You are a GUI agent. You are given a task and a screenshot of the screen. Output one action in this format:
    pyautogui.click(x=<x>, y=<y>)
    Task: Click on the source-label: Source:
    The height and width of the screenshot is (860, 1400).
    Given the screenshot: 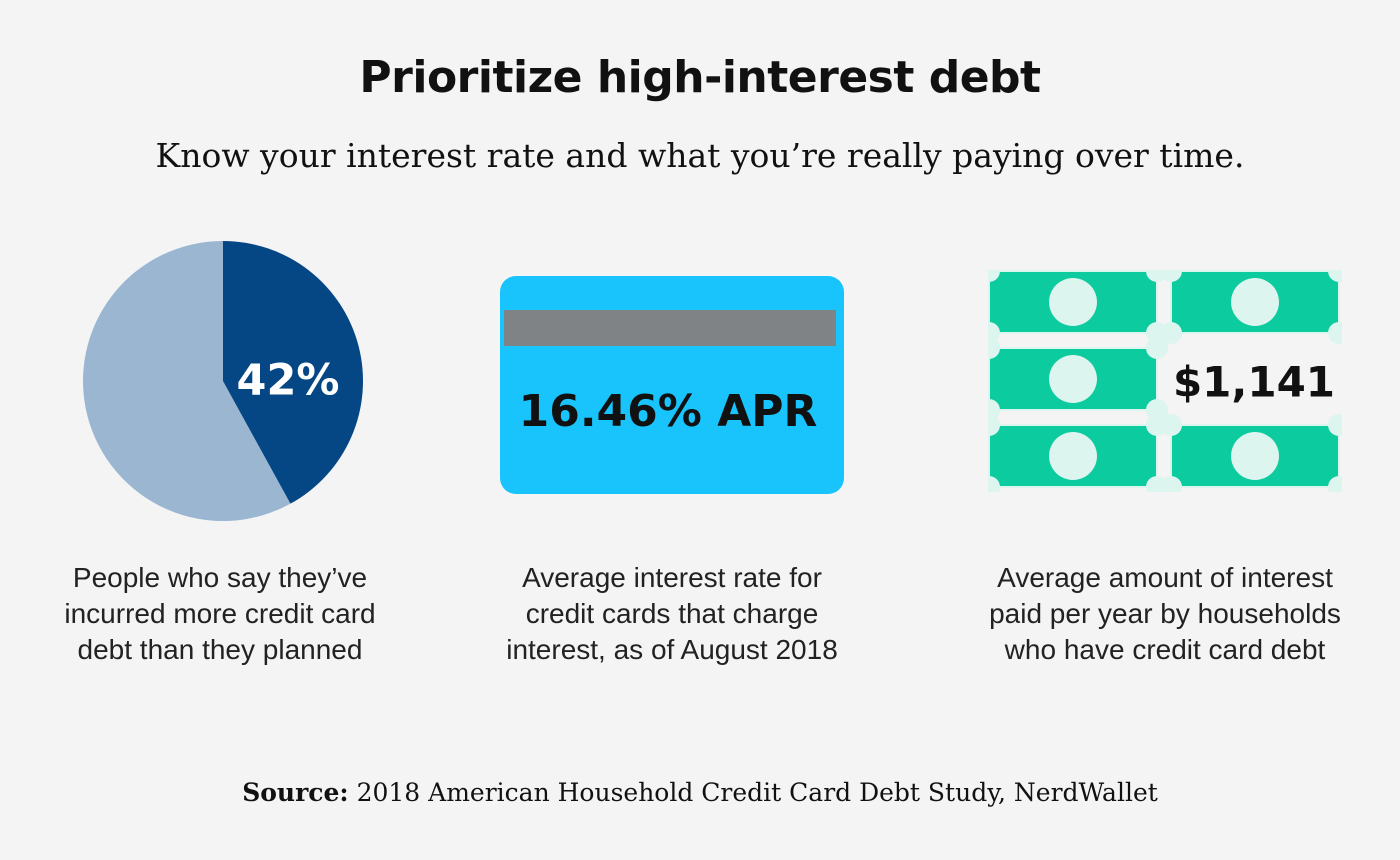 What is the action you would take?
    pyautogui.click(x=295, y=792)
    